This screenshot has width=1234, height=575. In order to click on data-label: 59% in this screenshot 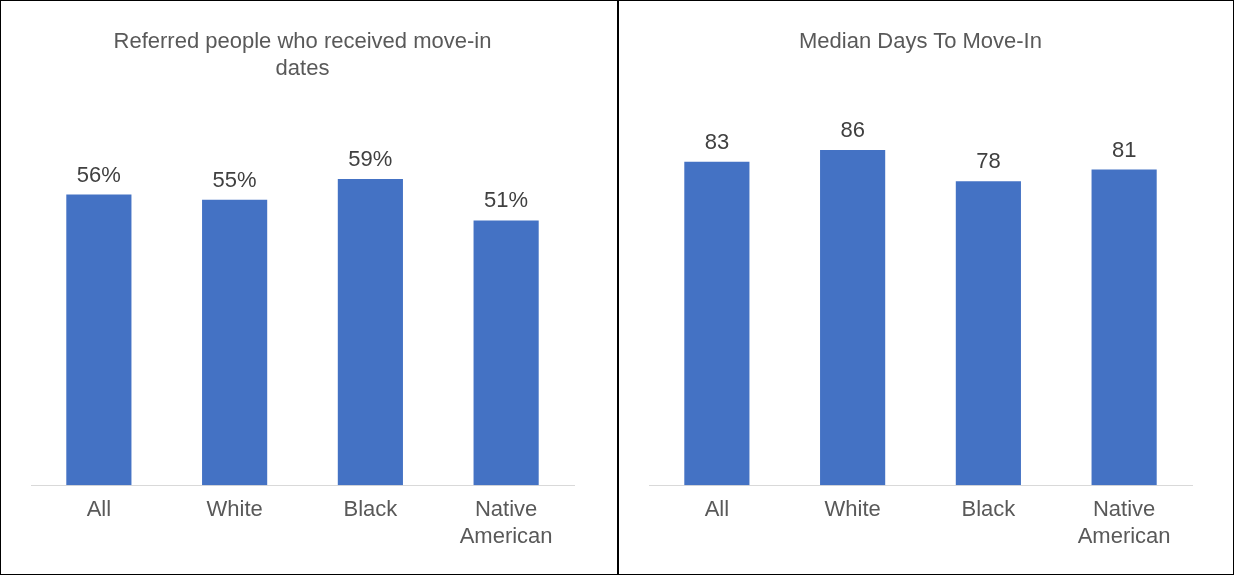, I will do `click(370, 158)`.